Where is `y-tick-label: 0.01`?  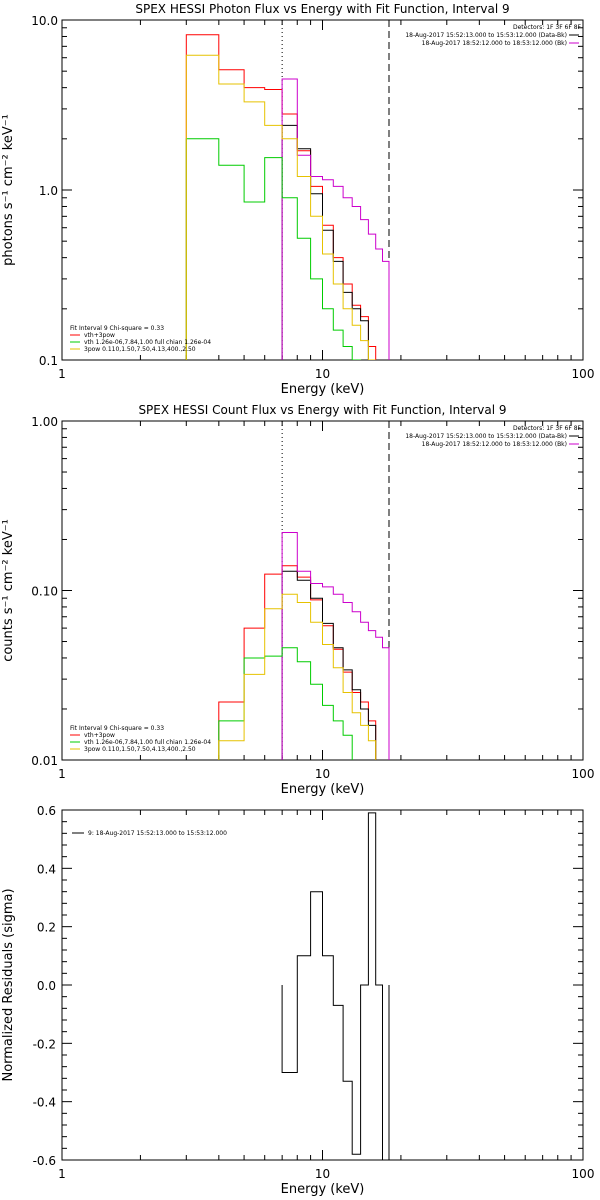
y-tick-label: 0.01 is located at coordinates (44, 761).